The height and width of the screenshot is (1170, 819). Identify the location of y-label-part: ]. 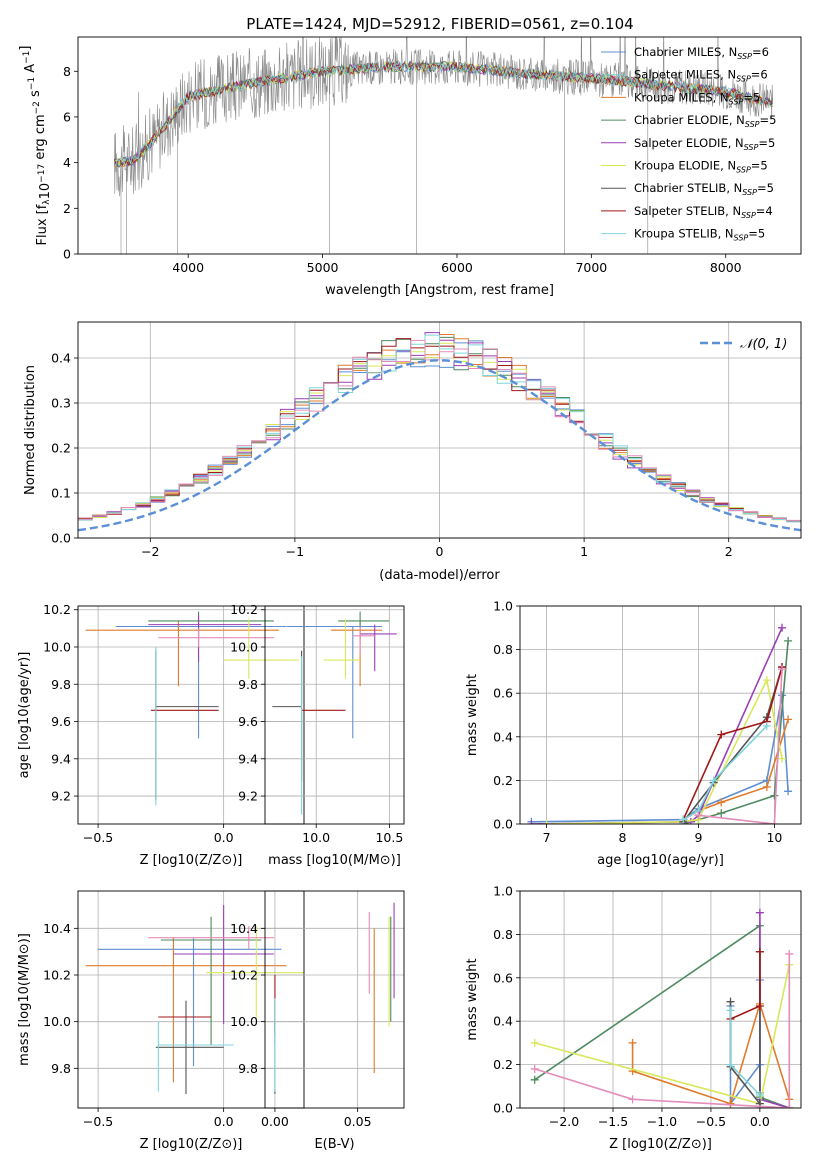
(25, 48).